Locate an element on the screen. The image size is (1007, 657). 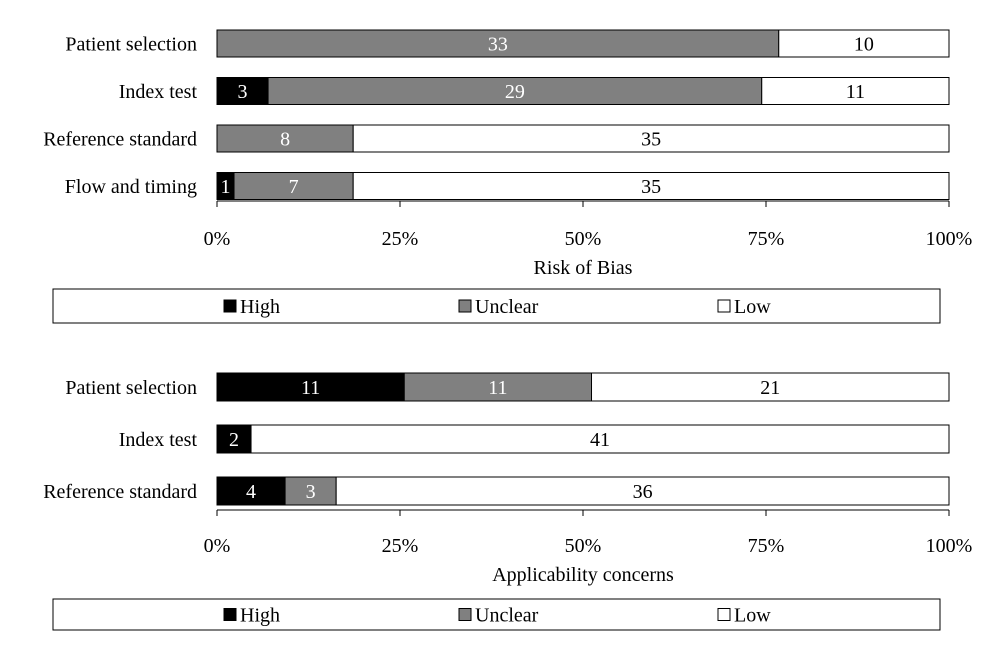
panel2-bar-label-reference-standard-high: 4 is located at coordinates (251, 492).